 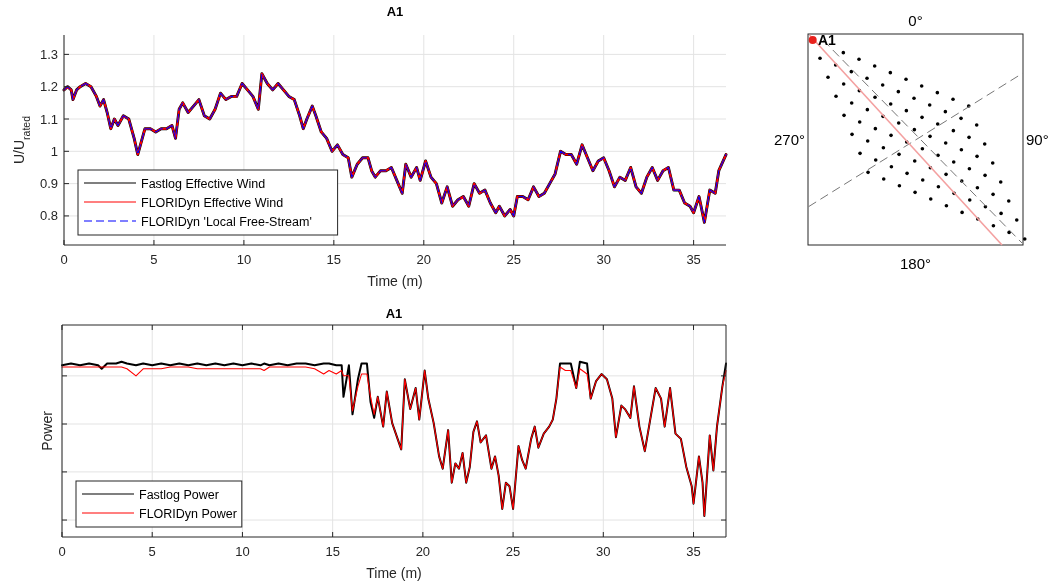 I want to click on y-tick-label: 1, so click(x=54, y=151).